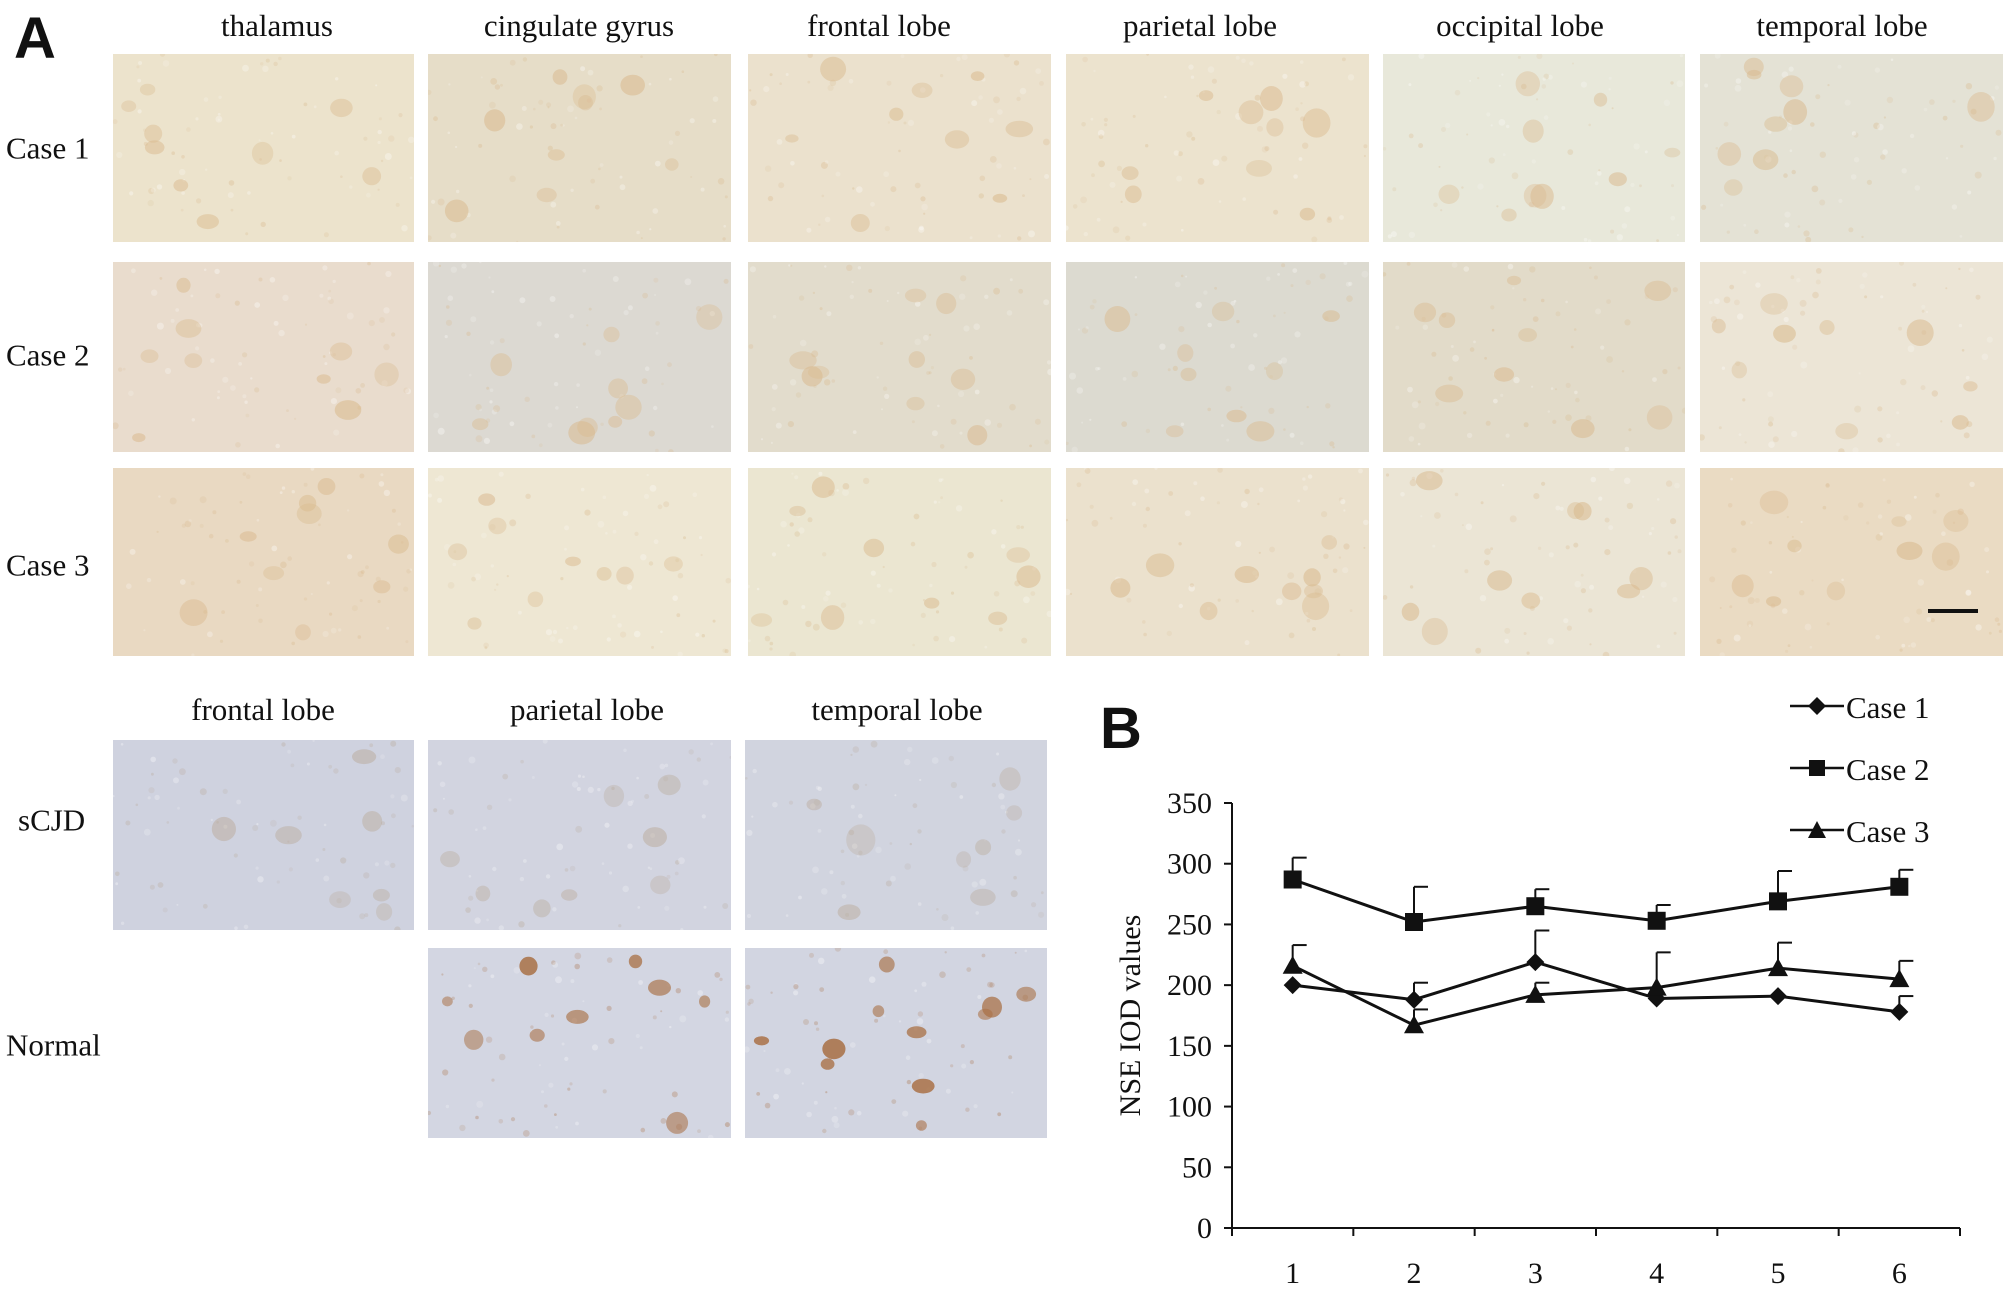 Image resolution: width=2008 pixels, height=1303 pixels. I want to click on micrograph-case-1-frontal-lobe, so click(899, 148).